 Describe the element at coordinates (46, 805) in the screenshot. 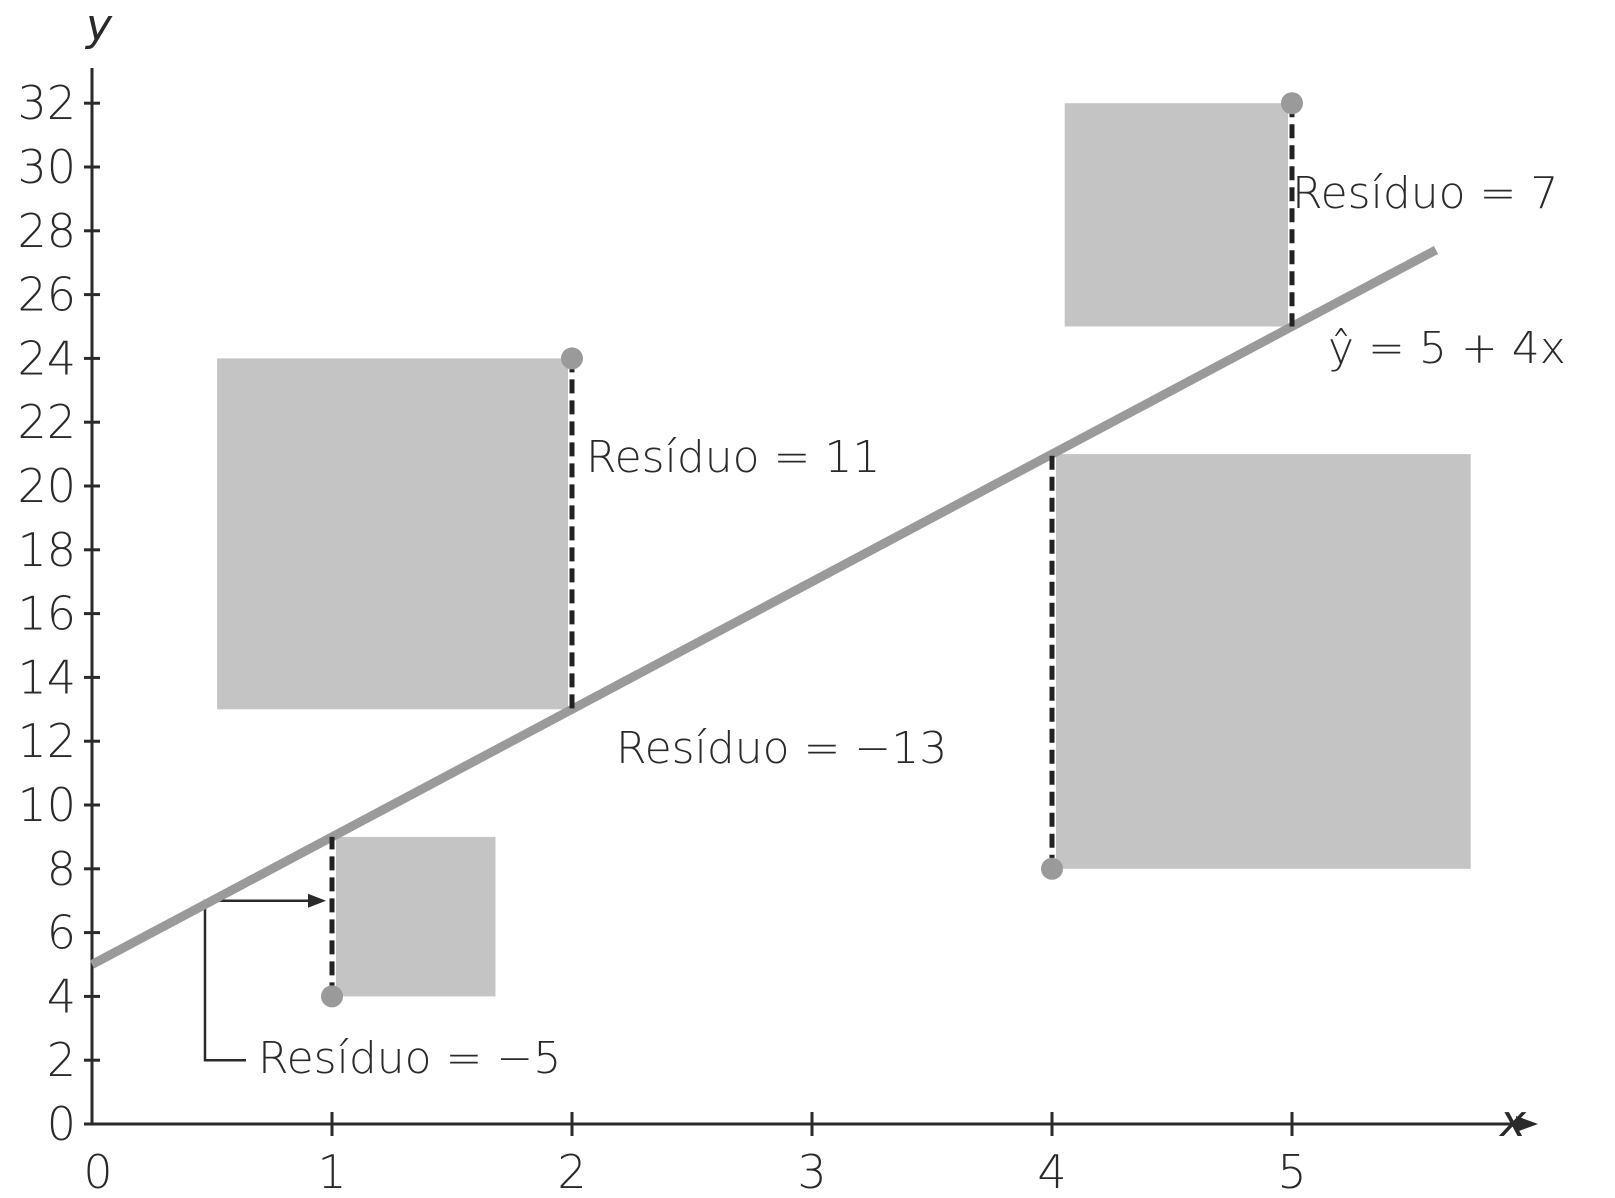

I see `y-tick-label-5: 10` at that location.